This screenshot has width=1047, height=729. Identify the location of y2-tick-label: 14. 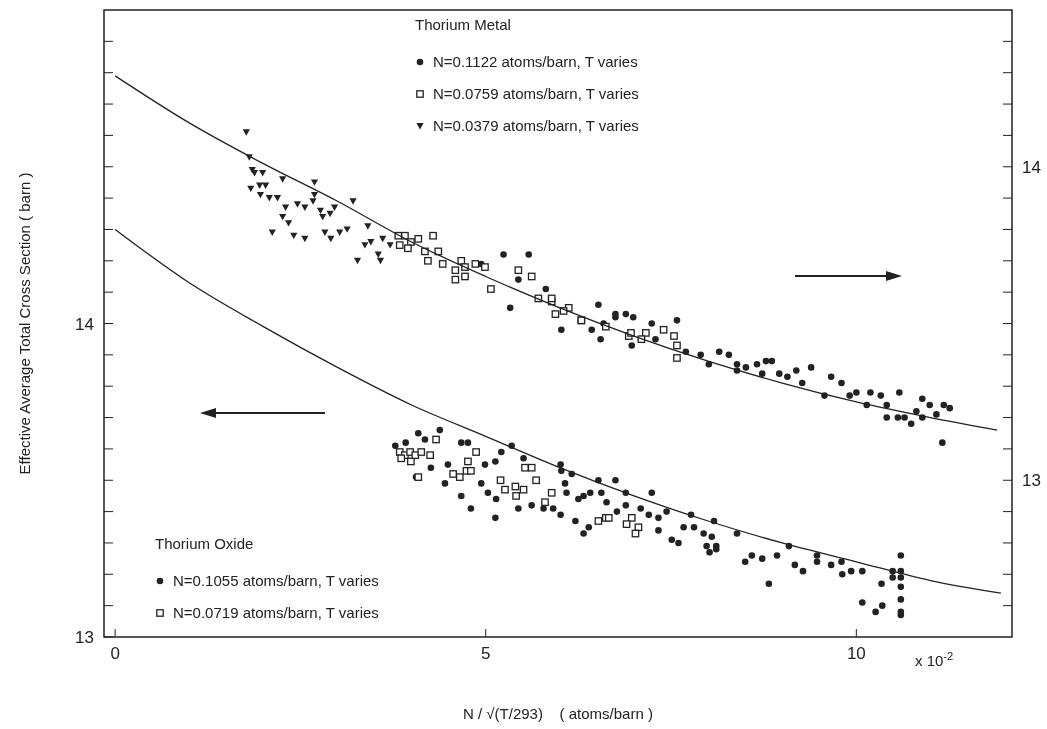
(1031, 167).